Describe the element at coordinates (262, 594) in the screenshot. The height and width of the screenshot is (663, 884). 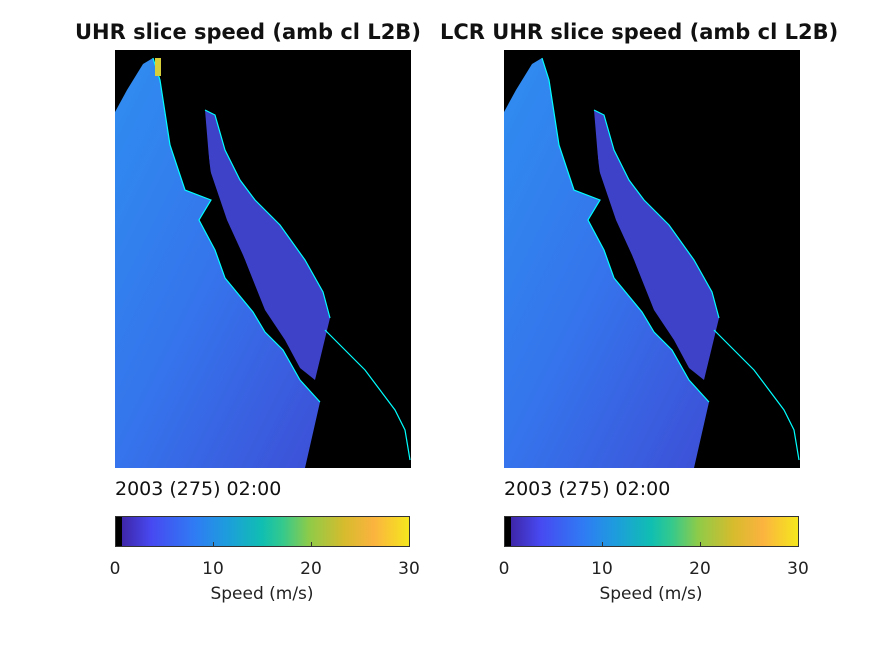
I see `left-colorbar-label: Speed (m/s)` at that location.